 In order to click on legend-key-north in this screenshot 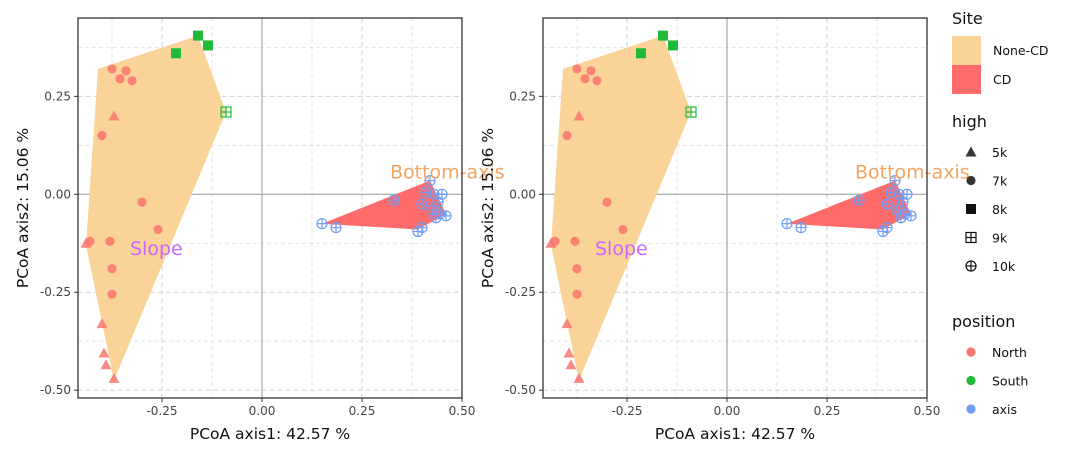, I will do `click(971, 352)`.